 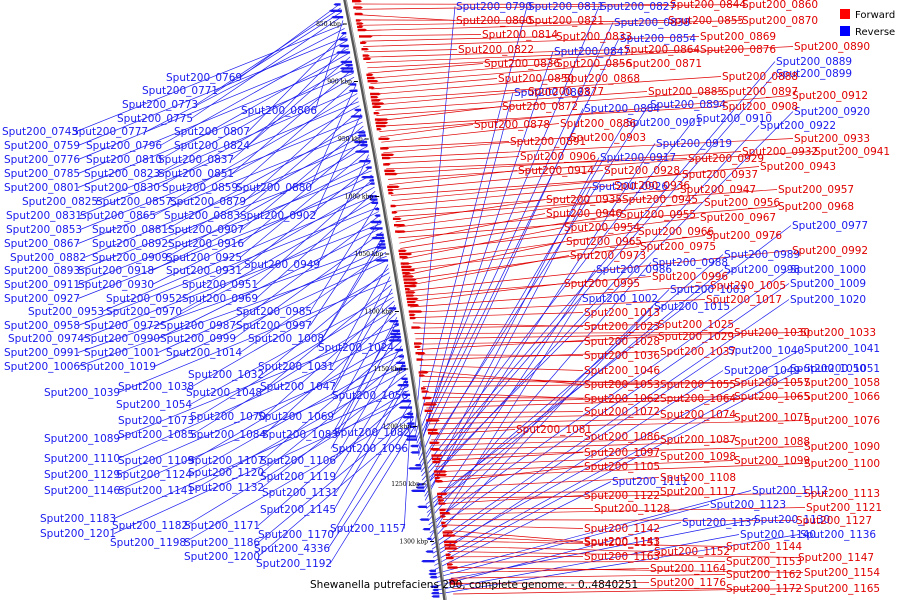 I want to click on reverse-gene-label: Sput200_0970, so click(x=144, y=312).